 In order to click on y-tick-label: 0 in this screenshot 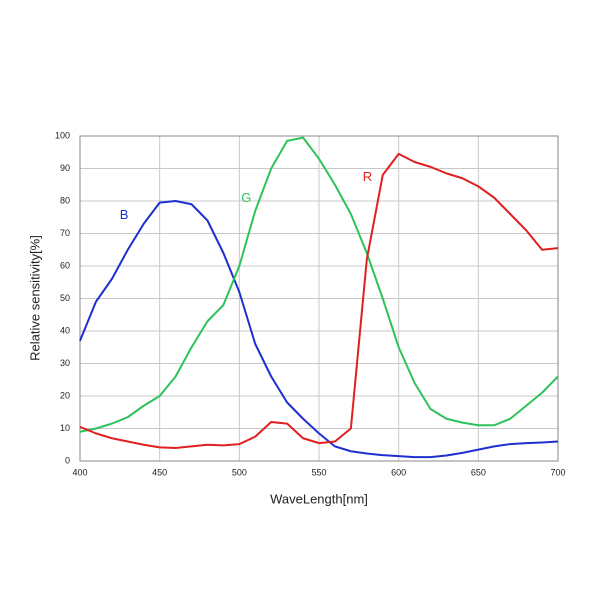, I will do `click(67, 460)`.